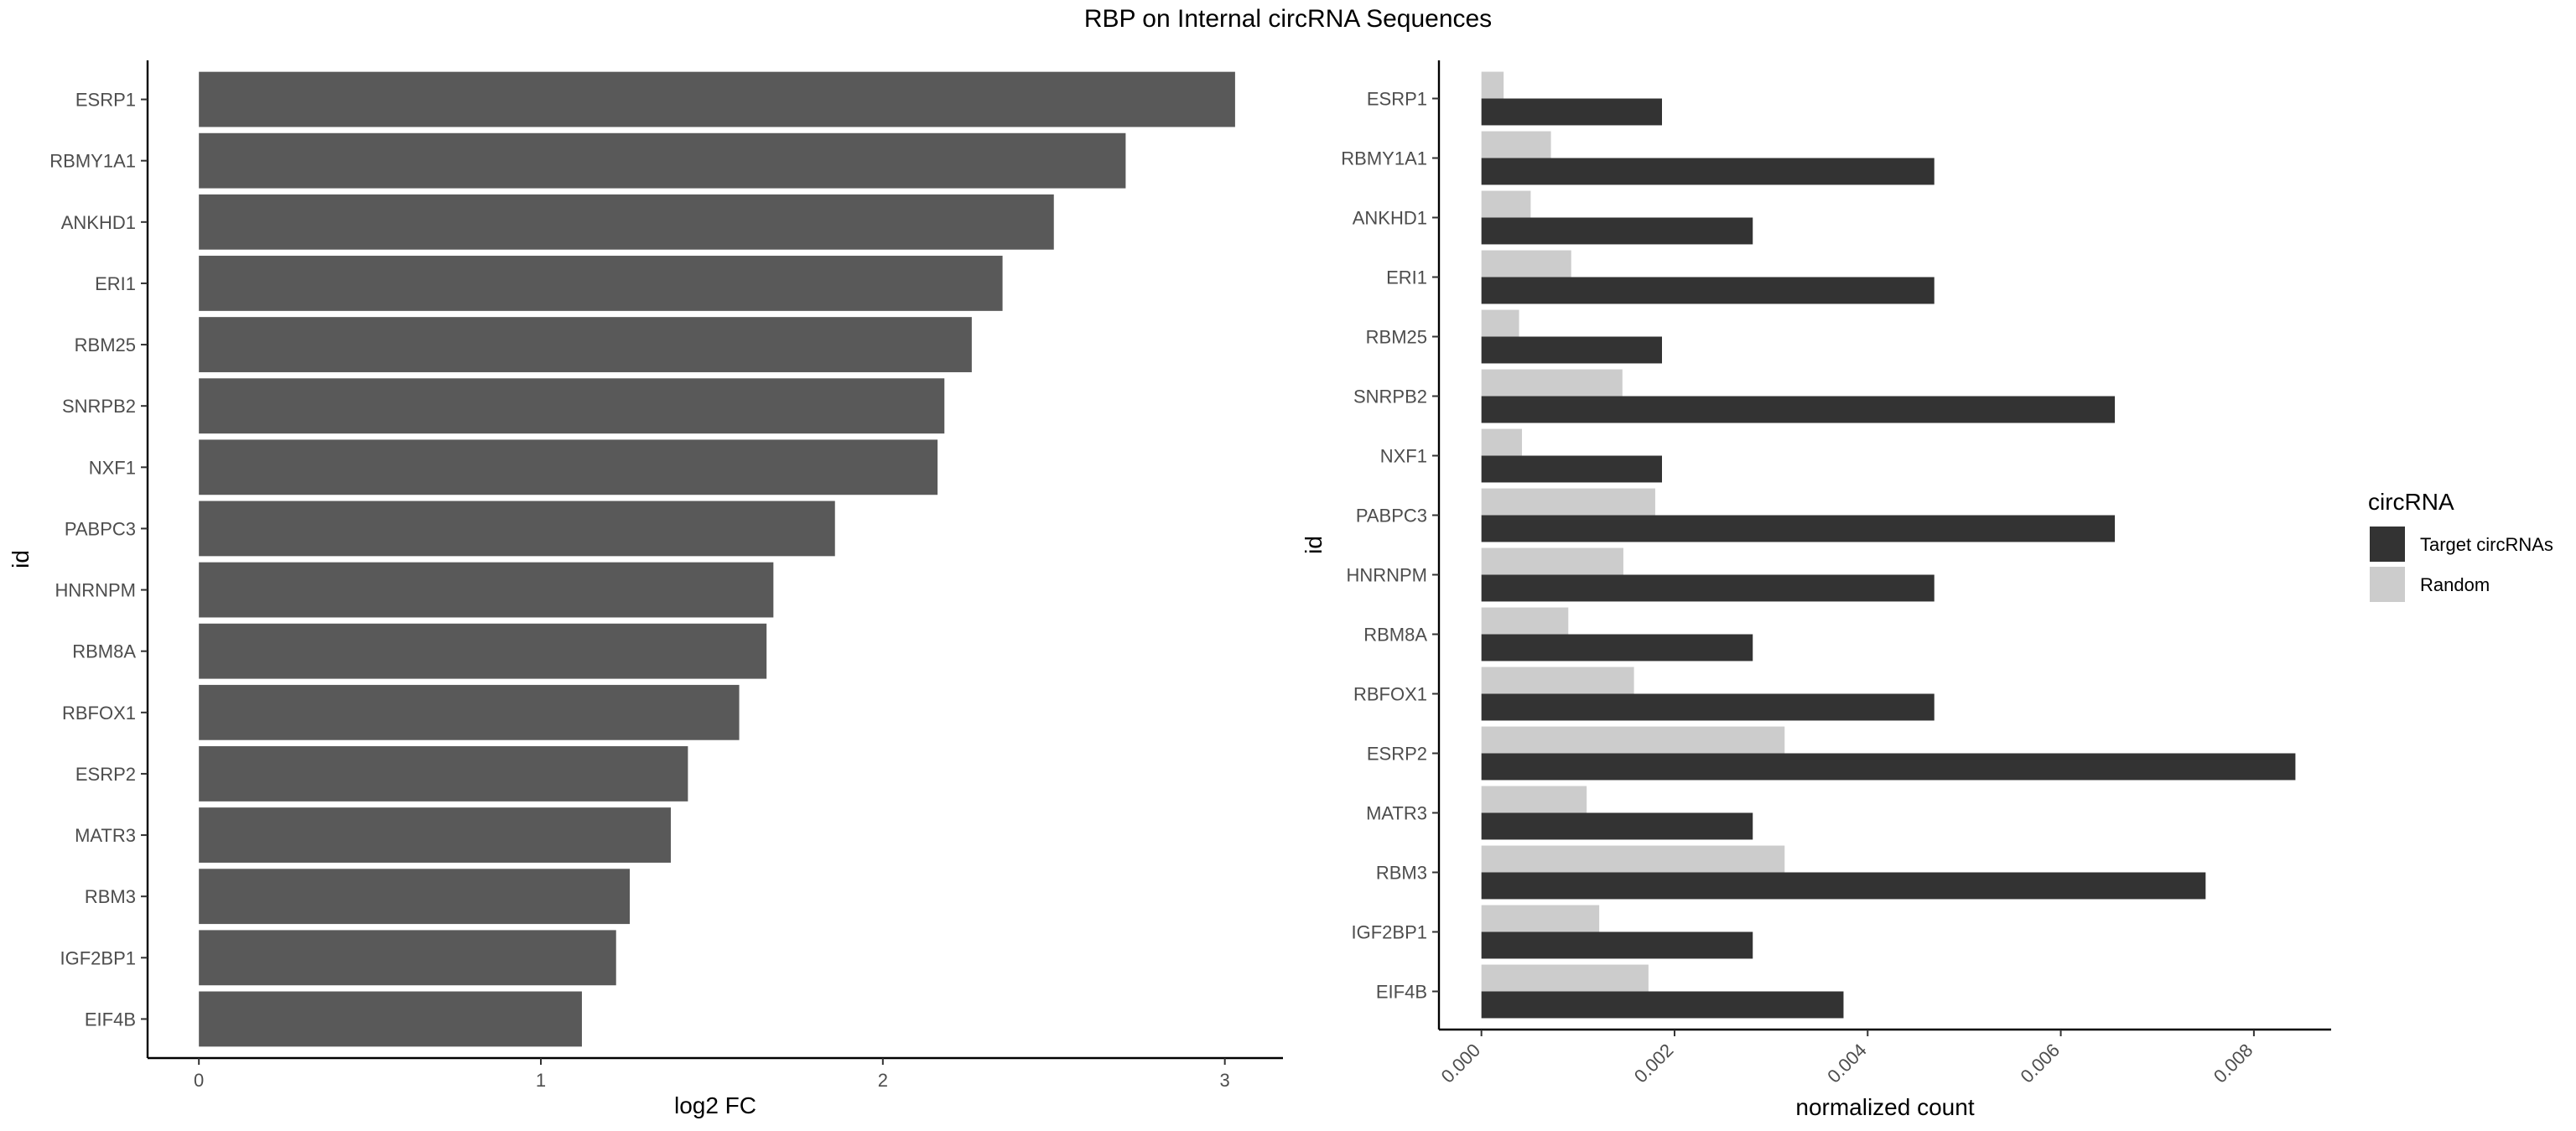  What do you see at coordinates (435, 835) in the screenshot?
I see `bar-matr3` at bounding box center [435, 835].